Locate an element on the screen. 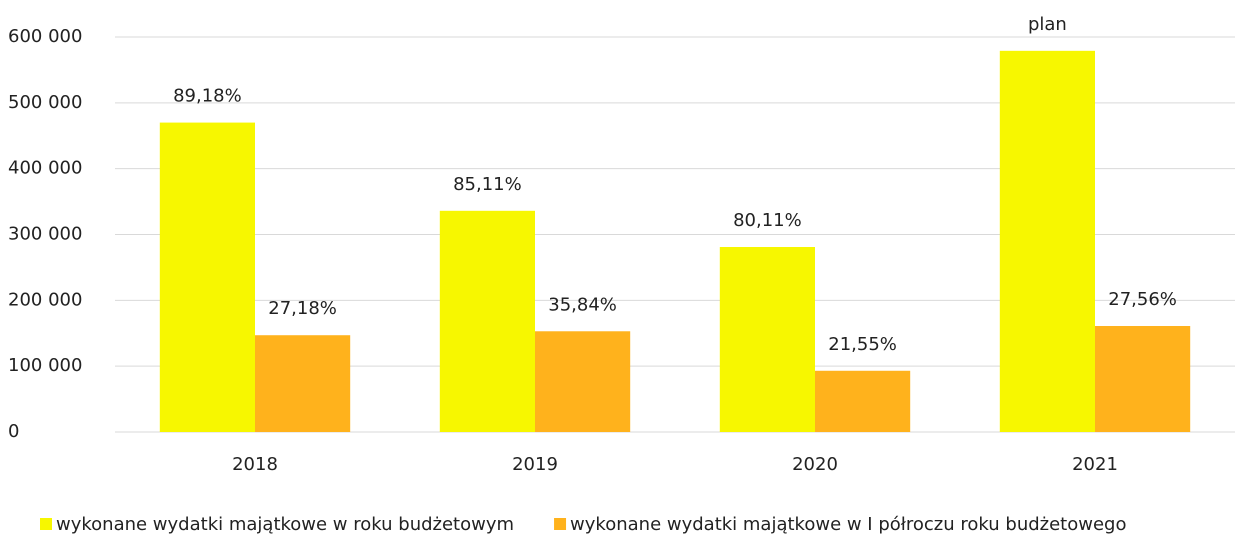 Image resolution: width=1239 pixels, height=544 pixels. bar-label: 35,84% is located at coordinates (582, 304).